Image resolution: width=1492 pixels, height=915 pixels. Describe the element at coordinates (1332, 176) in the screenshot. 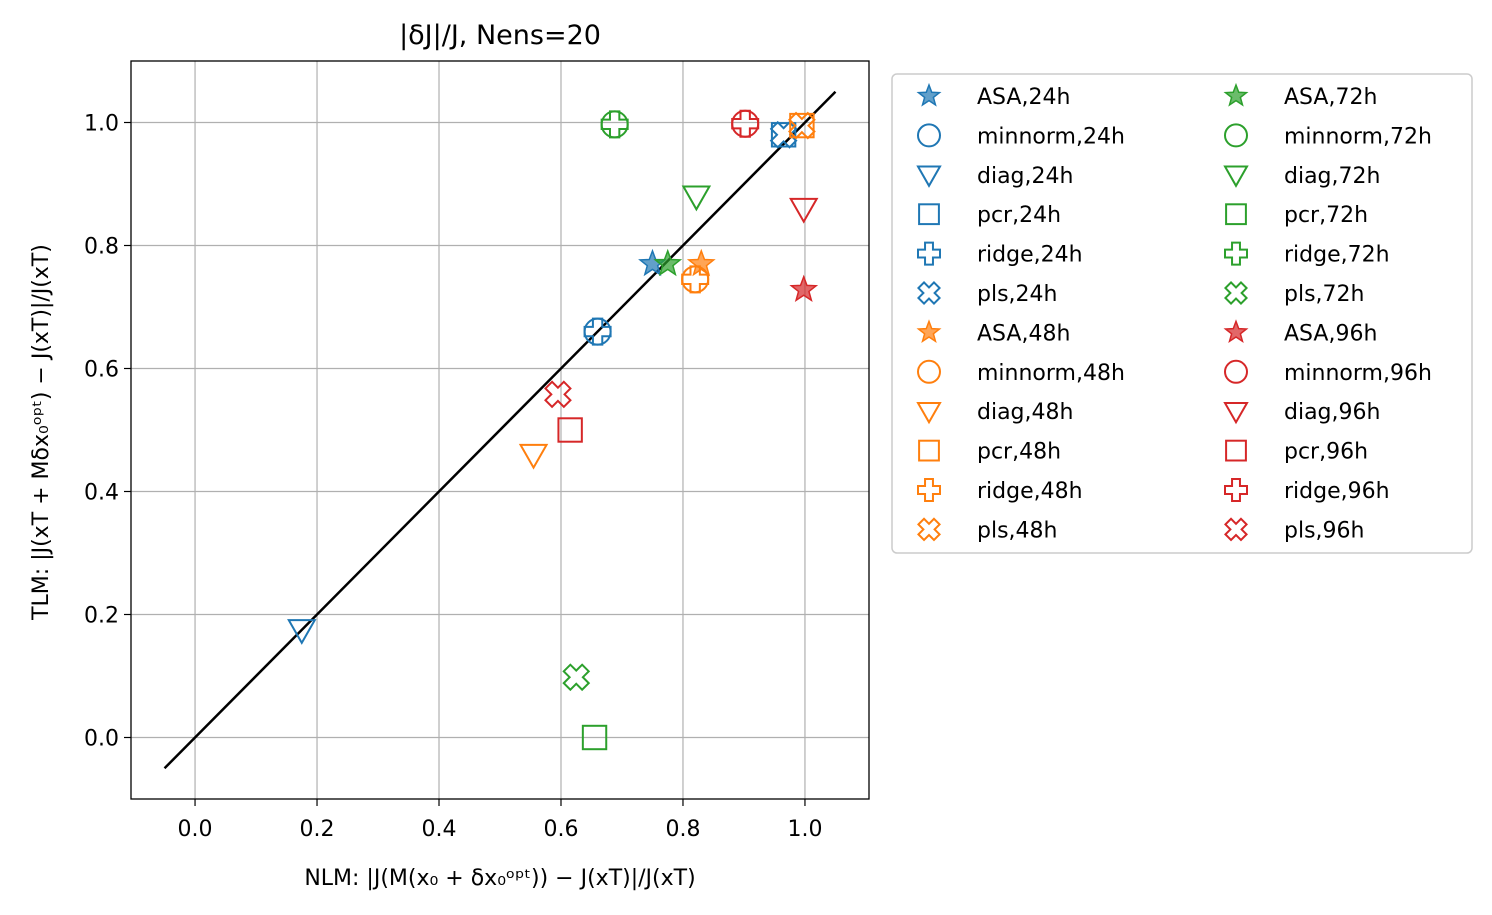

I see `legend-label: diag,72h` at that location.